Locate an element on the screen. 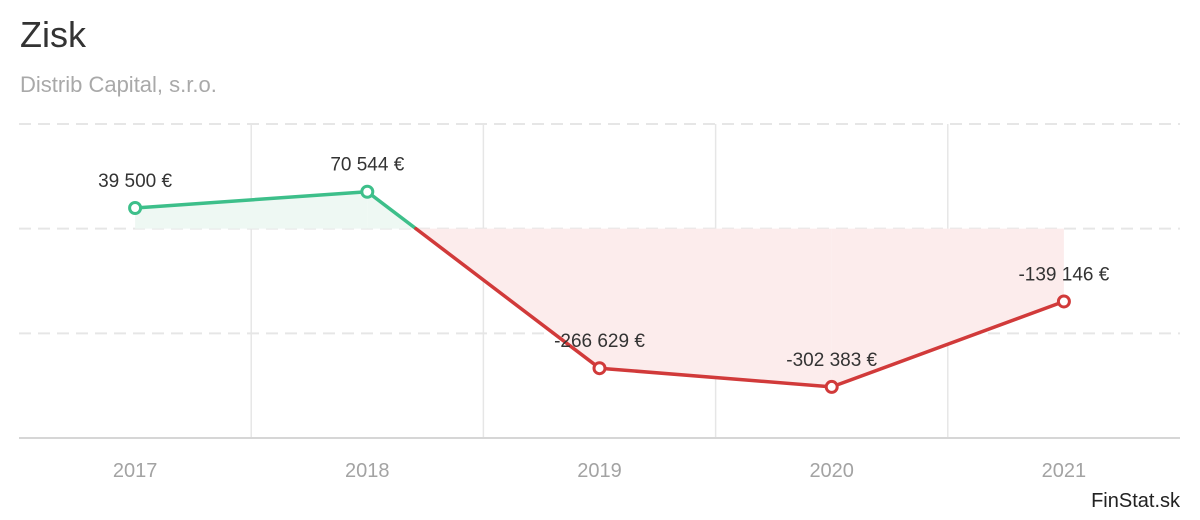 Image resolution: width=1200 pixels, height=520 pixels. data-label-2018: 70 544 € is located at coordinates (367, 165).